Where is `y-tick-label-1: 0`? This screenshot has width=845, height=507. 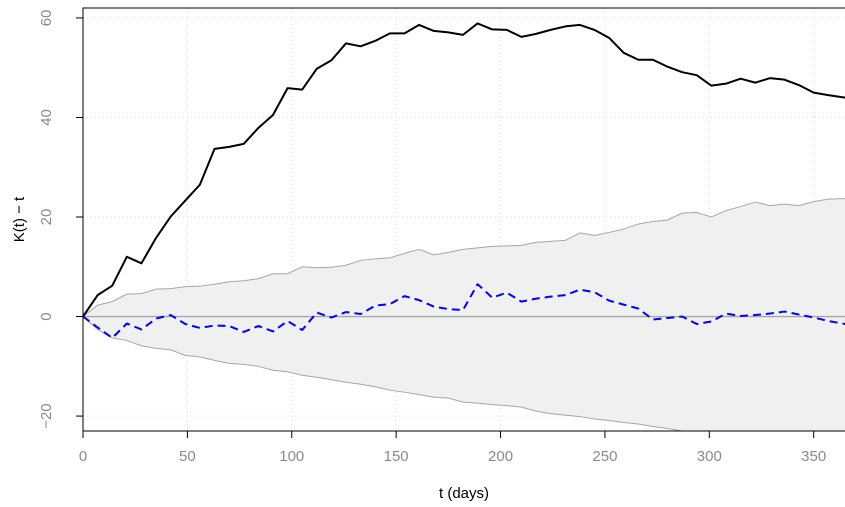 y-tick-label-1: 0 is located at coordinates (46, 316).